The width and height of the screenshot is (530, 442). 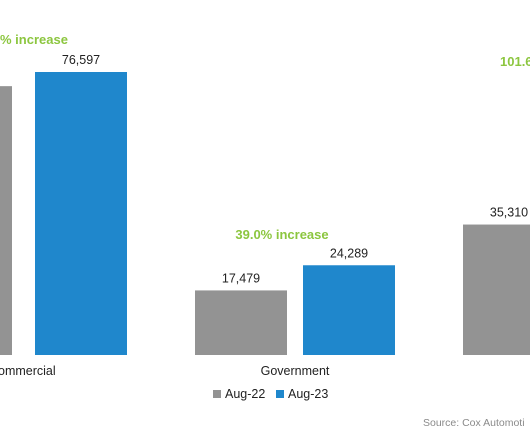 I want to click on bar-aug-23-government, so click(x=349, y=310).